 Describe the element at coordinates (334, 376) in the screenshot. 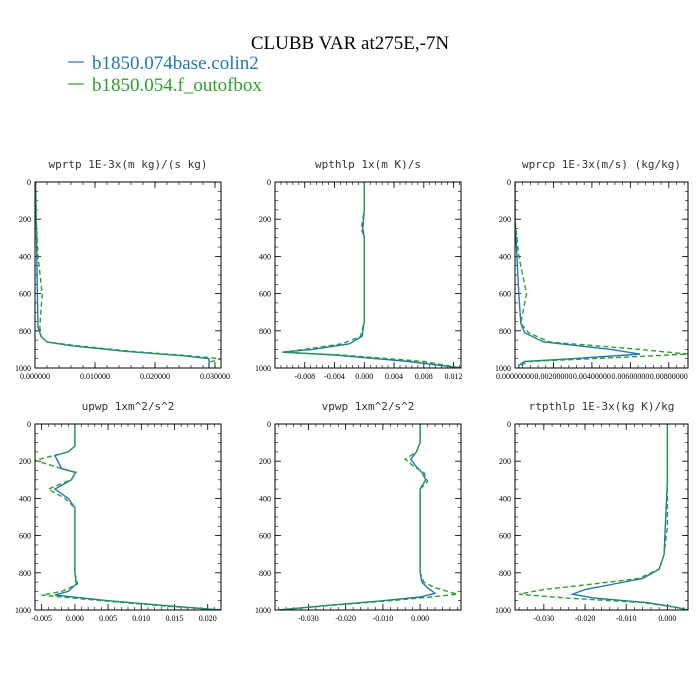

I see `x-tick-label: -0.004` at that location.